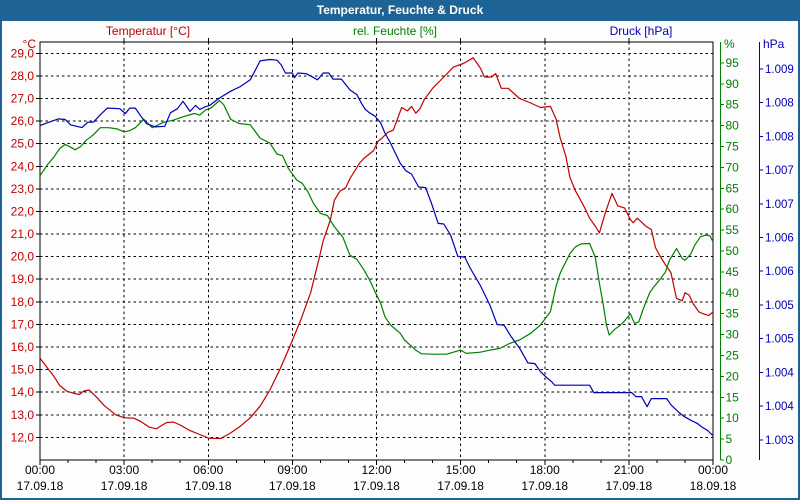 Image resolution: width=800 pixels, height=500 pixels. I want to click on axis-tick-label: 5, so click(729, 439).